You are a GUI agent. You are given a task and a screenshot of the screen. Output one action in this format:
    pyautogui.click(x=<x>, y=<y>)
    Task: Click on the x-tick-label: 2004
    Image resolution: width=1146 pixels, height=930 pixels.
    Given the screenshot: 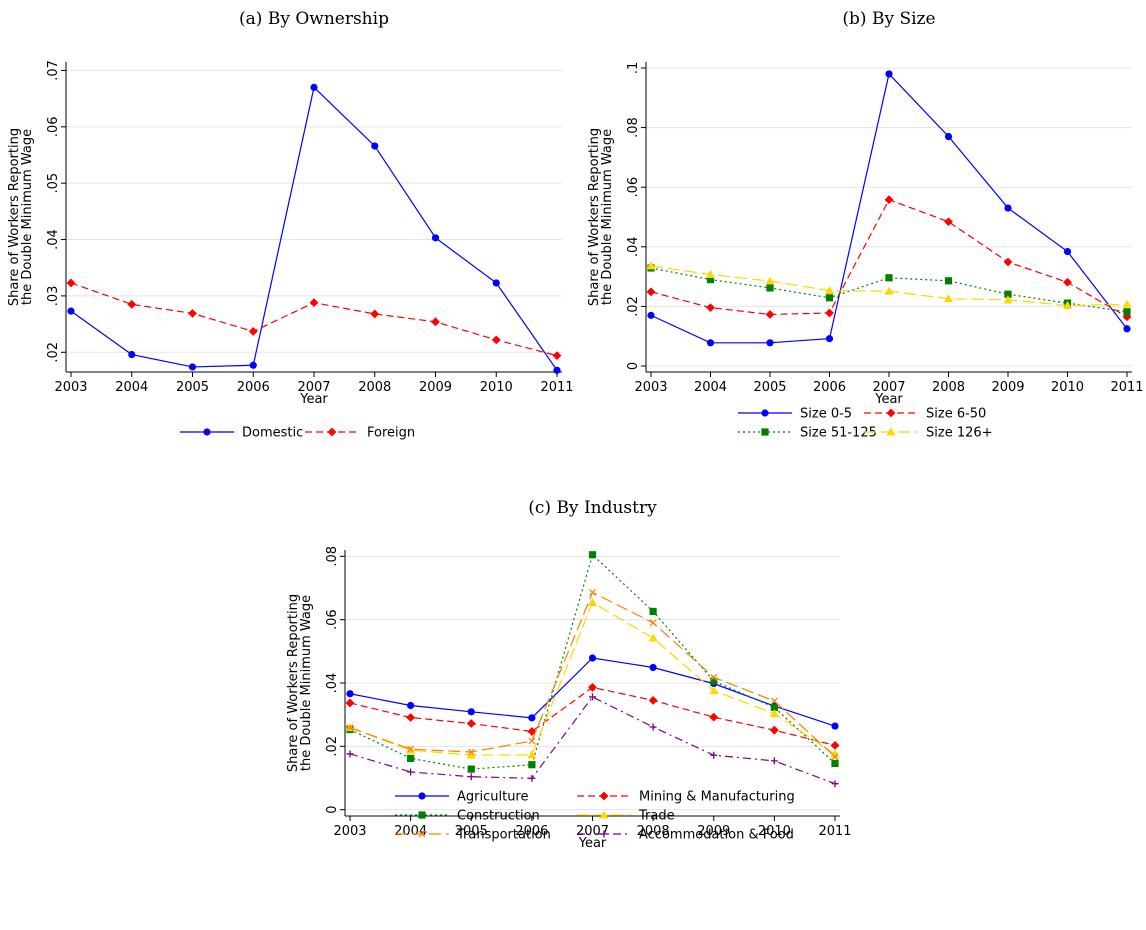 What is the action you would take?
    pyautogui.click(x=710, y=387)
    